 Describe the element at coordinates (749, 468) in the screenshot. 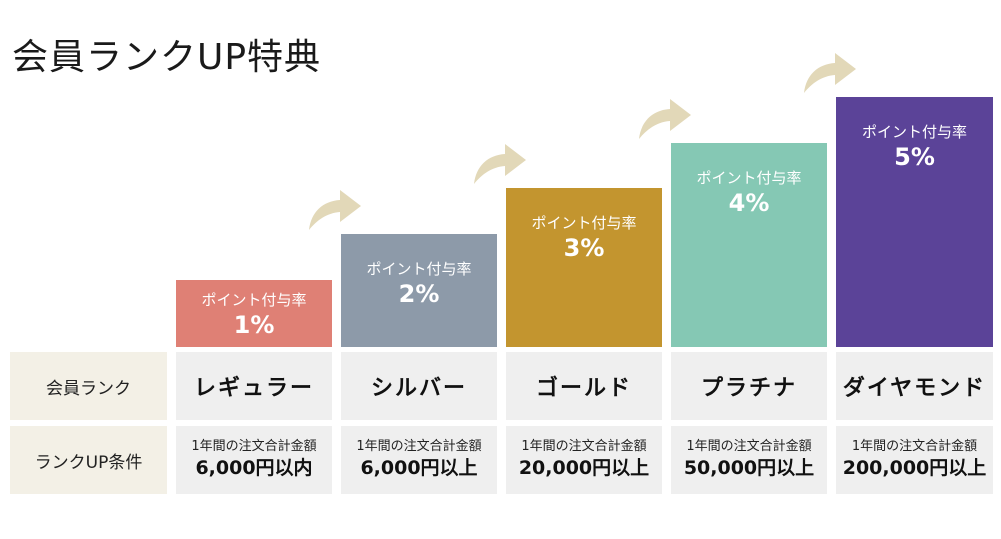

I see `condition-value: 50,000円以上` at that location.